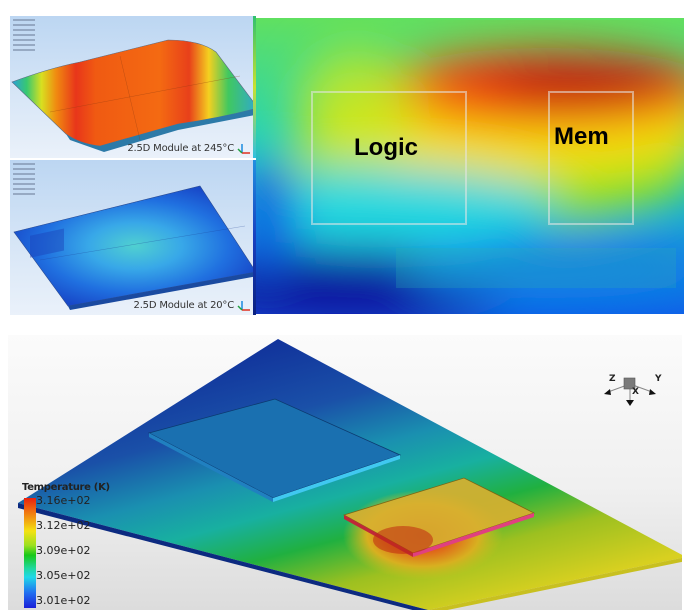  Describe the element at coordinates (581, 136) in the screenshot. I see `mem-label: Mem` at that location.